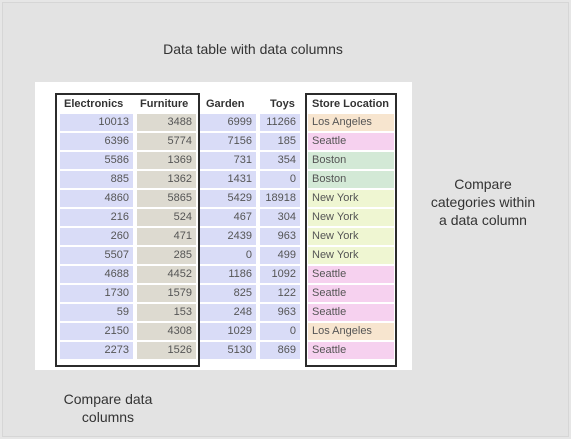 The image size is (571, 439). I want to click on table-cell-toys: 304, so click(280, 217).